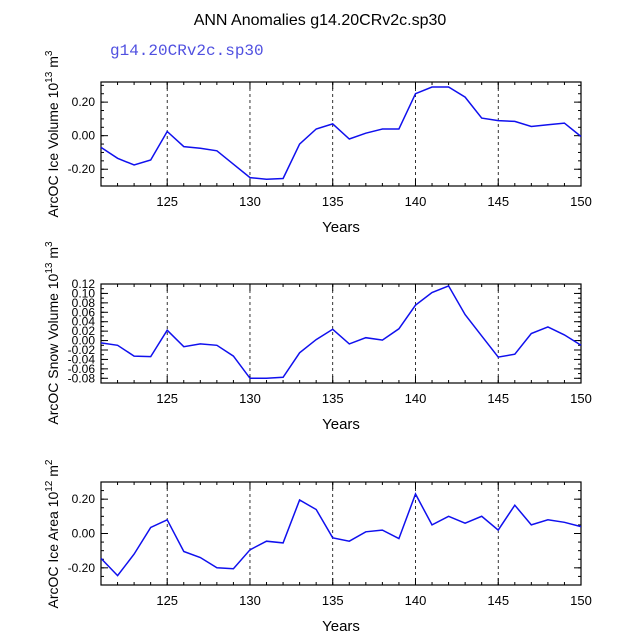 The width and height of the screenshot is (638, 638). I want to click on y-tick-label: -0.04, so click(82, 359).